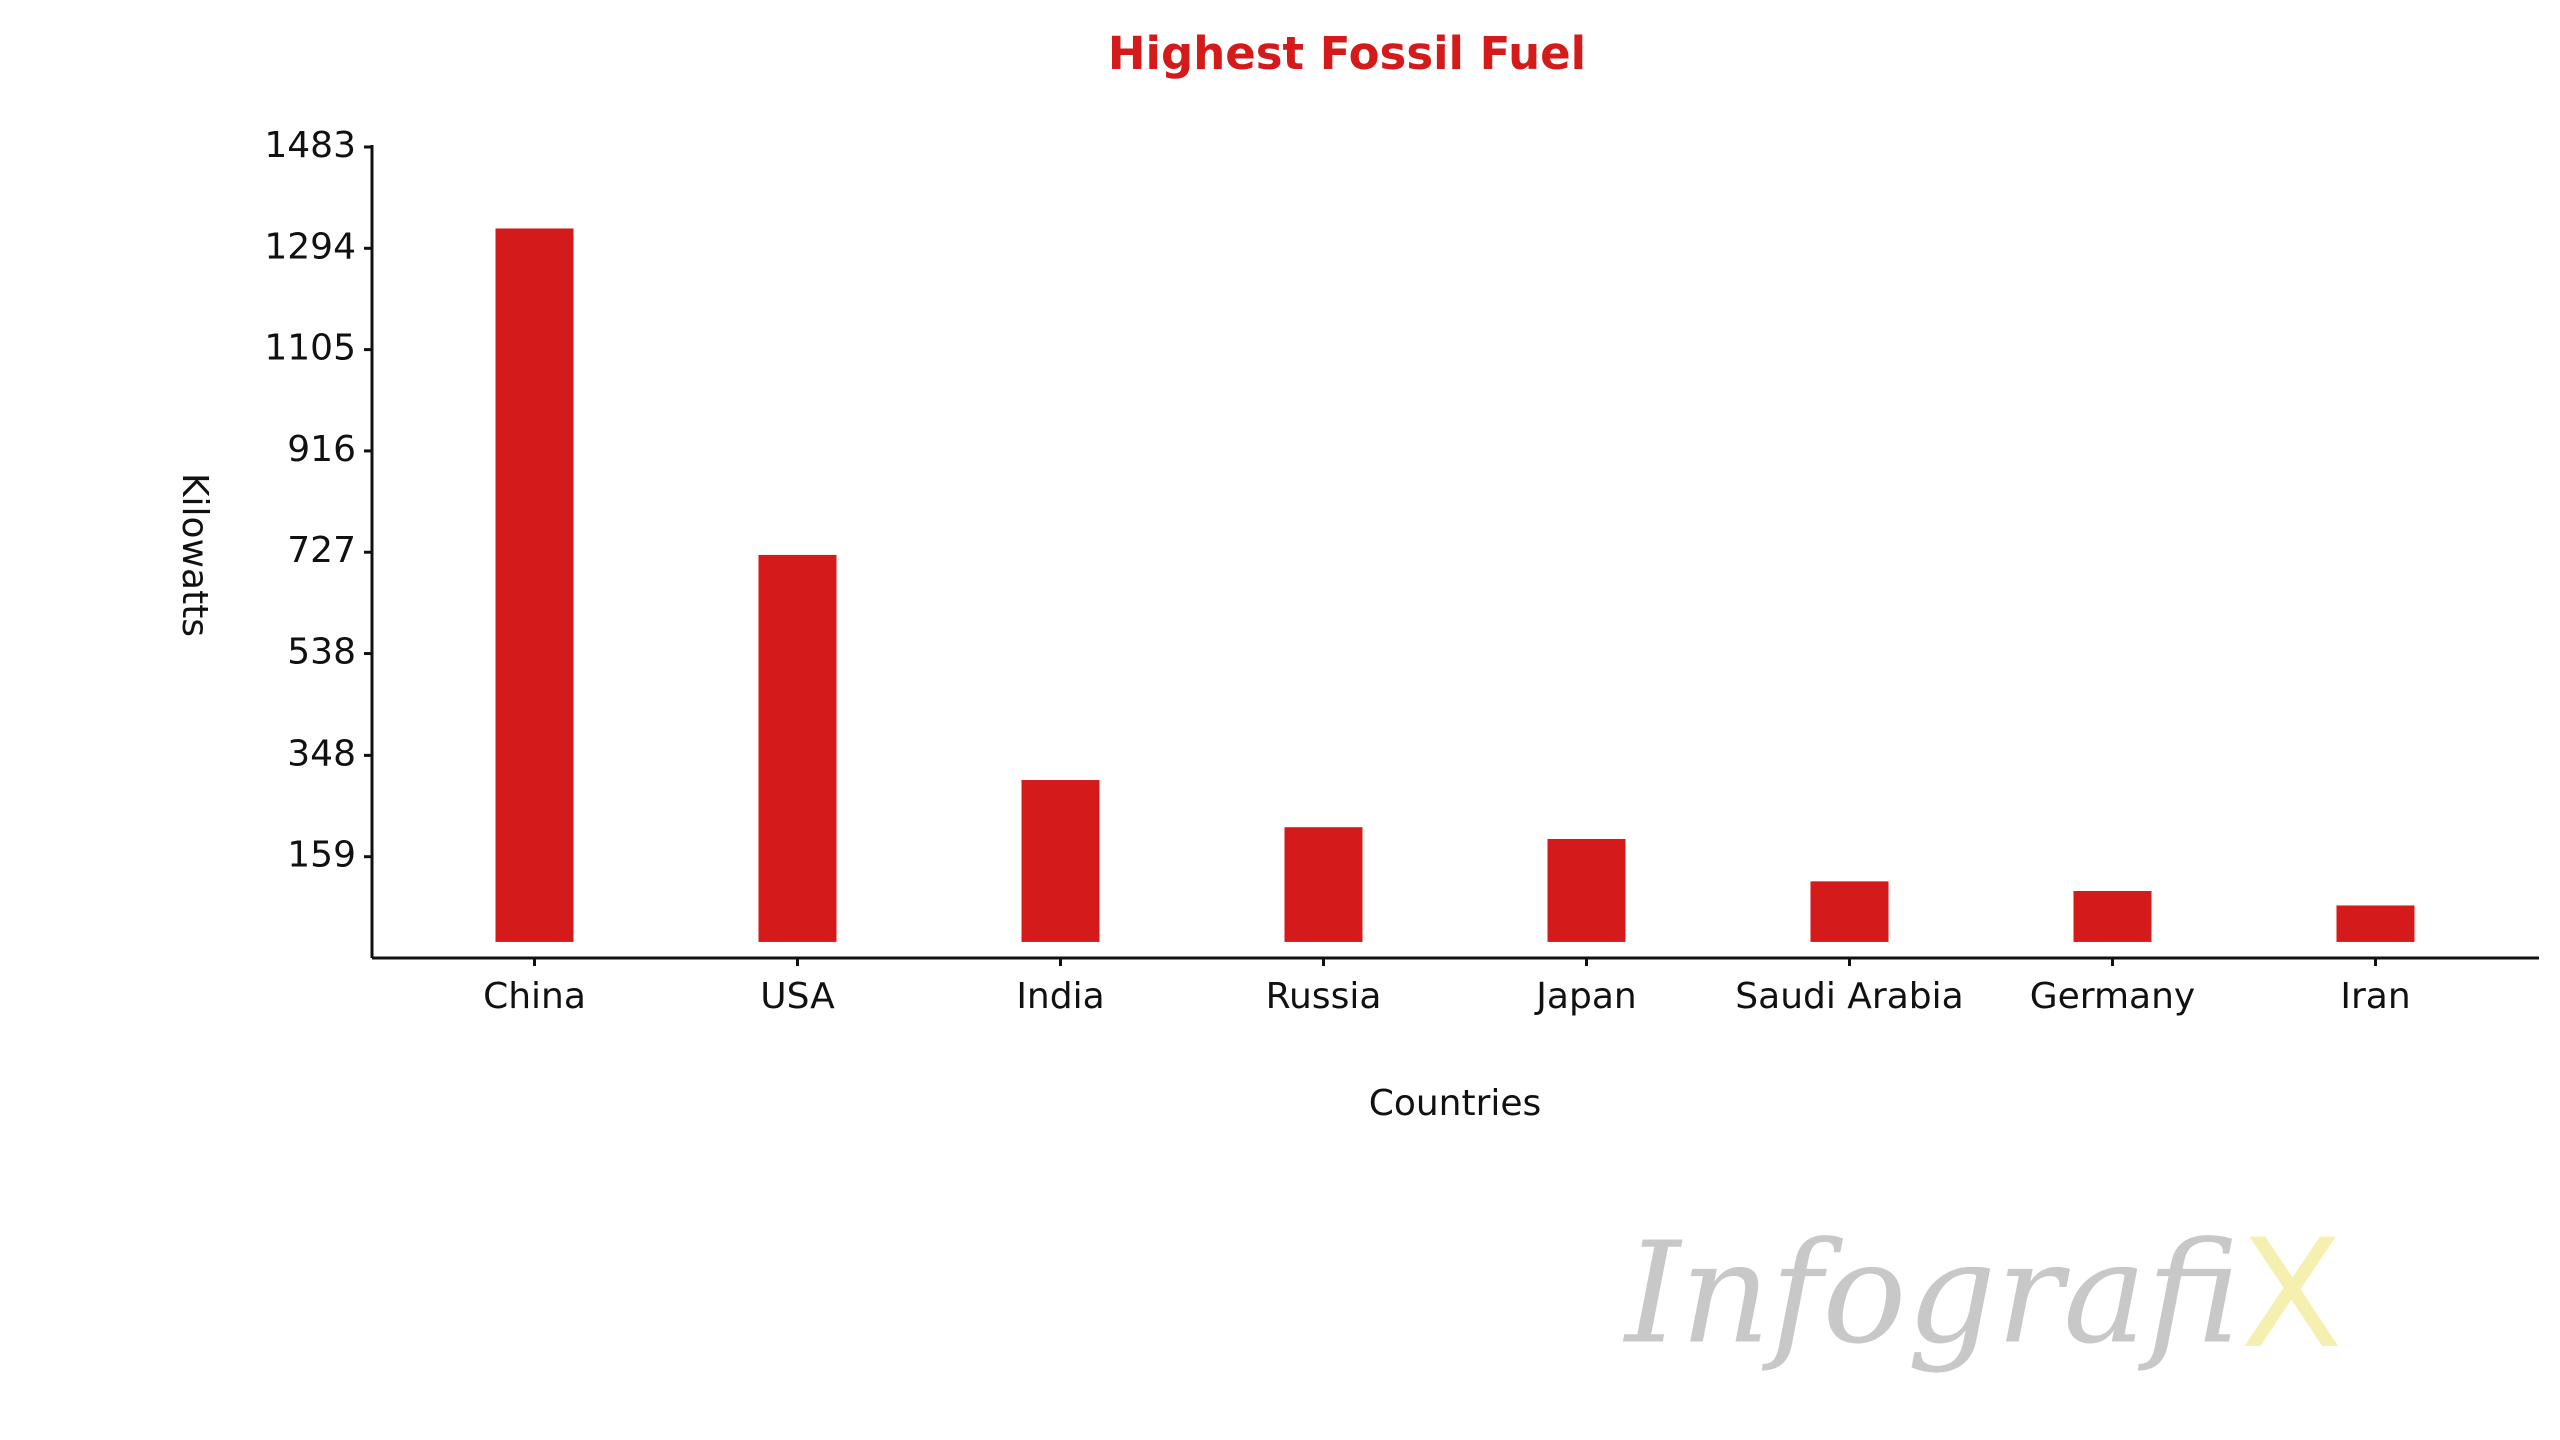 This screenshot has width=2560, height=1440. What do you see at coordinates (321, 855) in the screenshot?
I see `y-tick-label: 159` at bounding box center [321, 855].